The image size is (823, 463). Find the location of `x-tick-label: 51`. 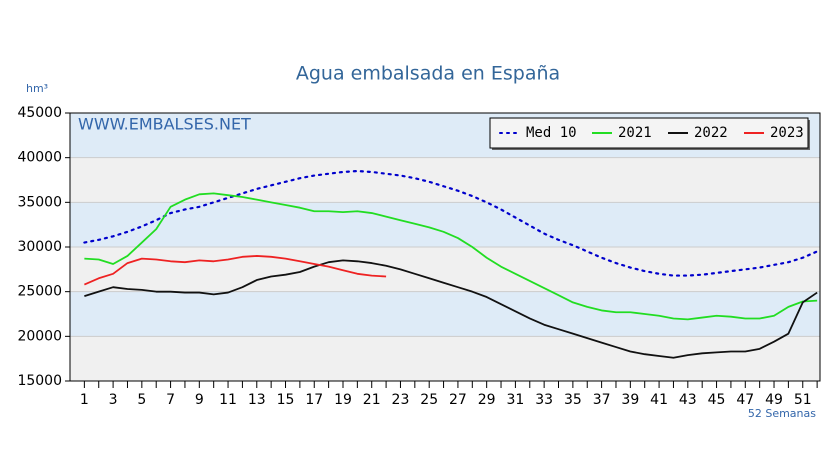

x-tick-label: 51 is located at coordinates (803, 400).